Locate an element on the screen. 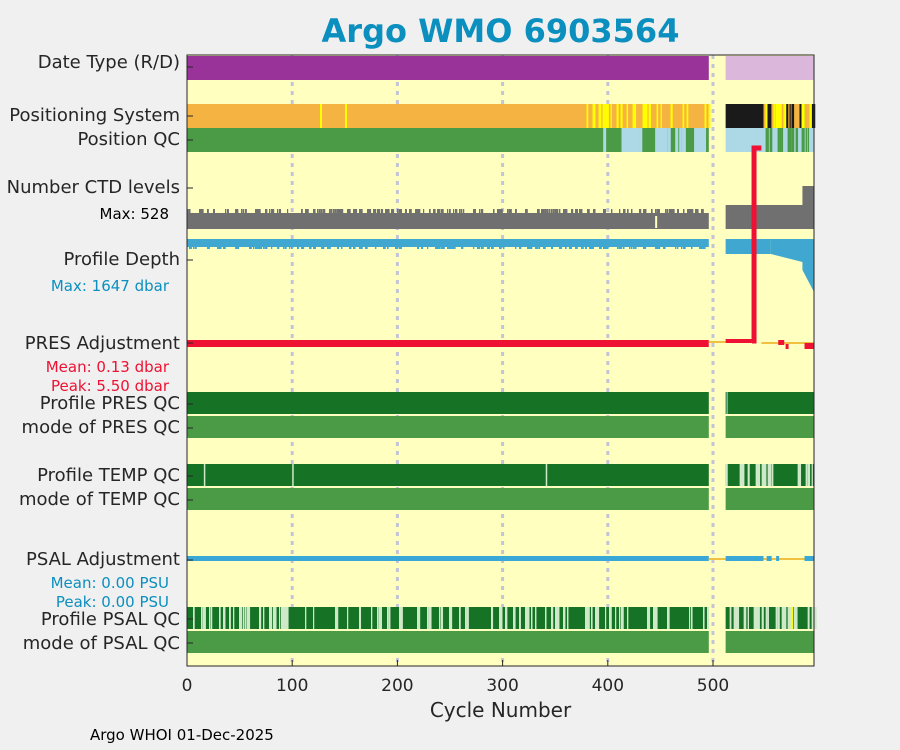 The image size is (900, 750). pres-mean-value: Mean: 0.13 dbar is located at coordinates (107, 367).